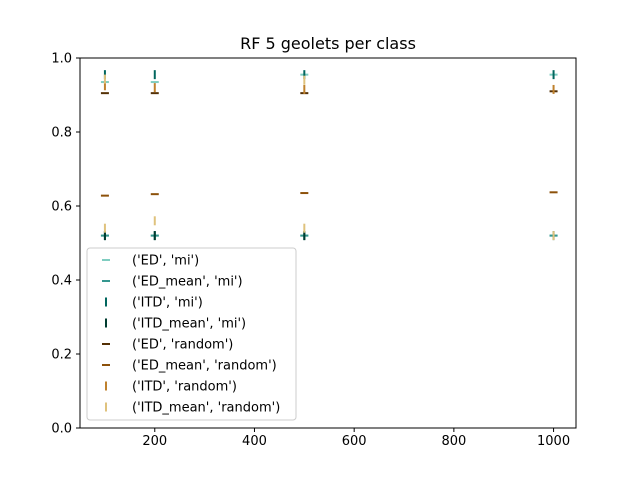  What do you see at coordinates (61, 281) in the screenshot?
I see `y-tick-label-2: 0.4` at bounding box center [61, 281].